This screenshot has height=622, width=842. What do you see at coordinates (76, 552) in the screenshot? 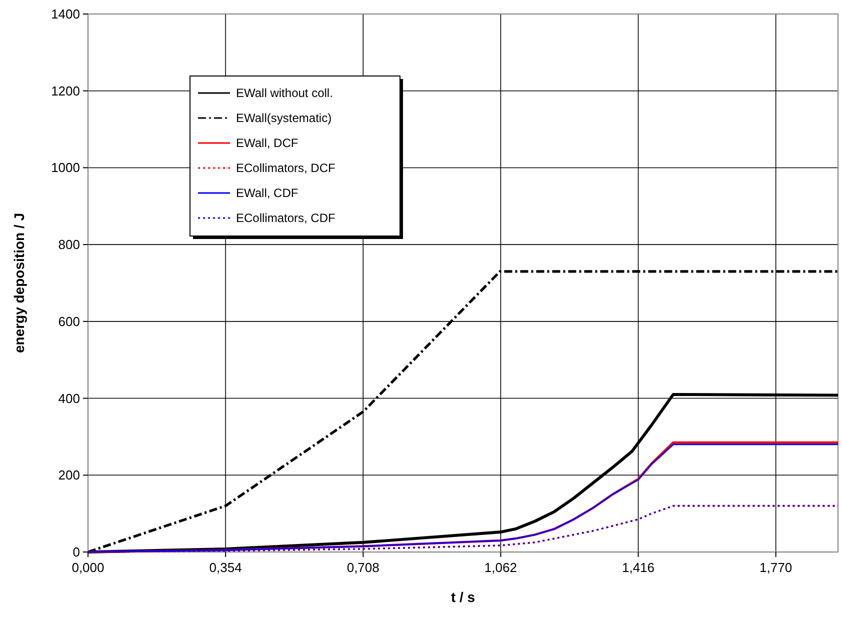
I see `y-tick-label: 0` at bounding box center [76, 552].